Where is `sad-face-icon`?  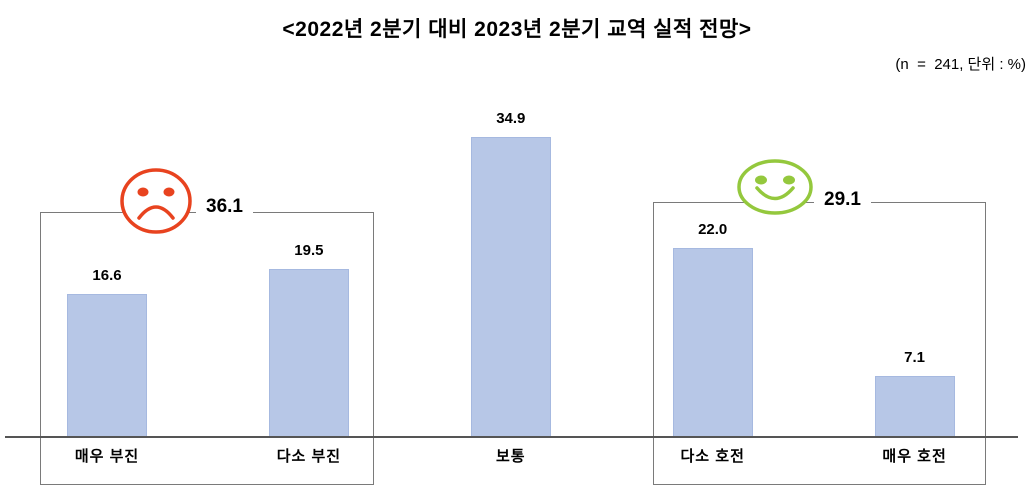
sad-face-icon is located at coordinates (156, 201).